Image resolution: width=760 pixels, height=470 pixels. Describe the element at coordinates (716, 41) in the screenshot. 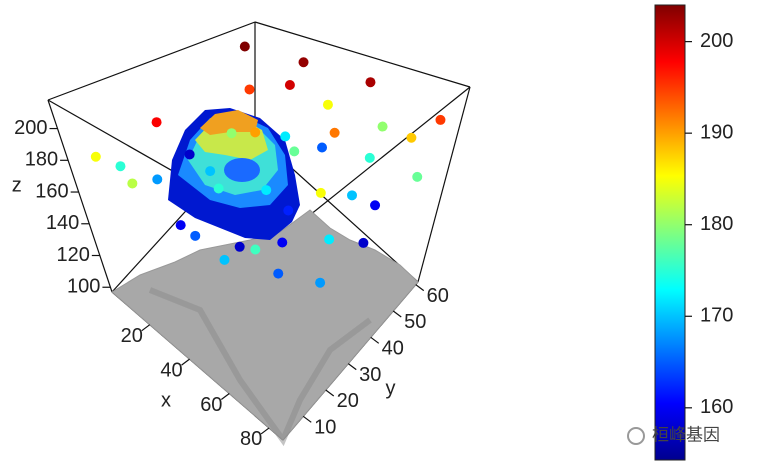

I see `colorbar-tick-label: 200` at that location.